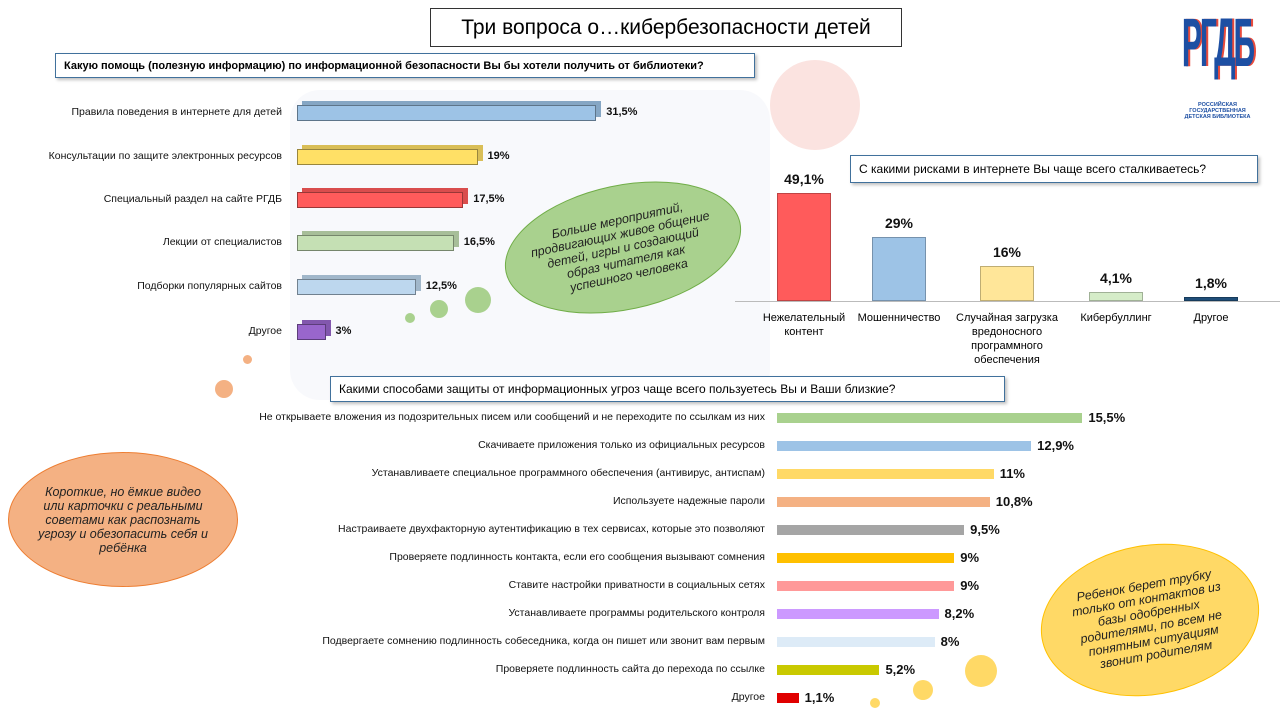  Describe the element at coordinates (1107, 417) in the screenshot. I see `value-label: 15,5%` at that location.